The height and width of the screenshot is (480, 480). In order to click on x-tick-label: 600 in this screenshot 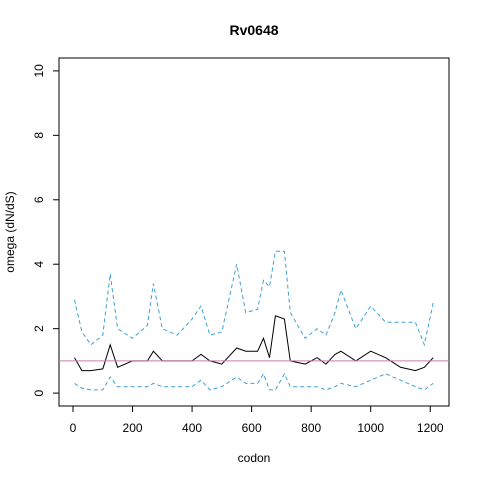, I will do `click(252, 428)`.